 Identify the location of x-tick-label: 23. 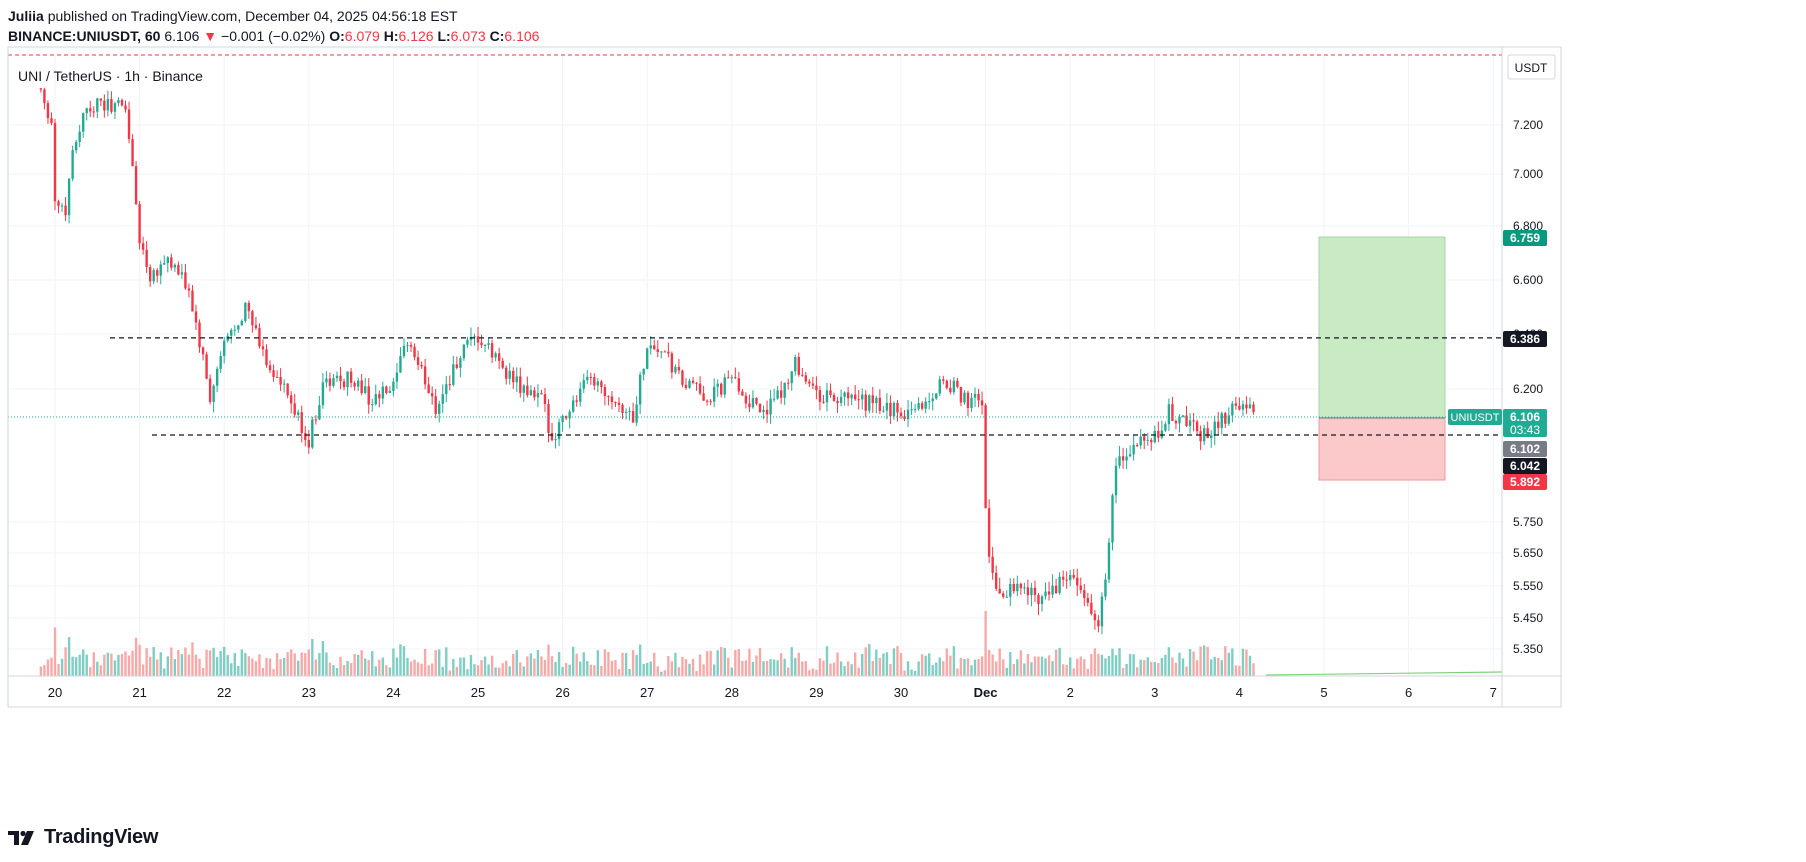
(309, 692).